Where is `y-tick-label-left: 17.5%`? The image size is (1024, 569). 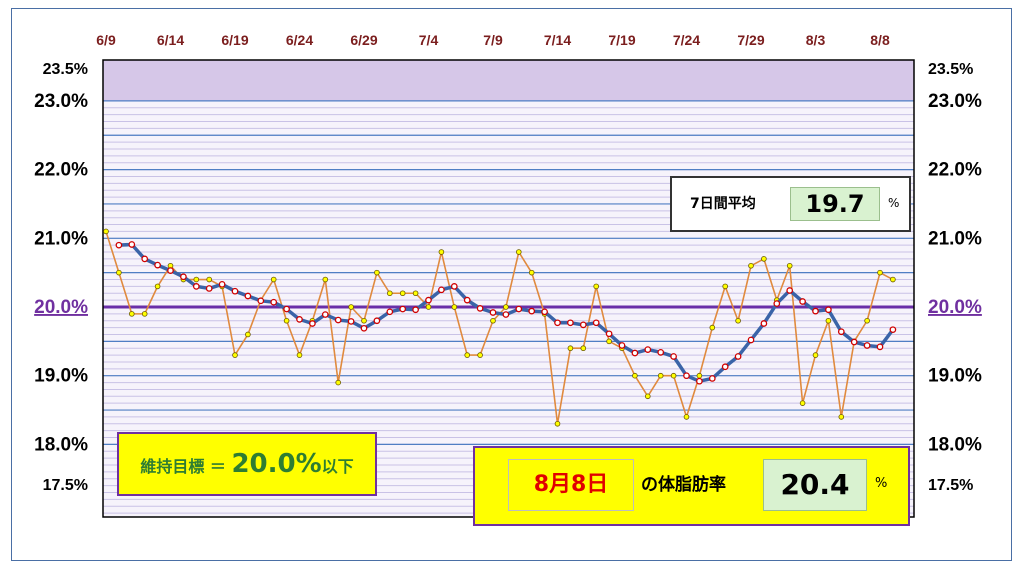
y-tick-label-left: 17.5% is located at coordinates (65, 485).